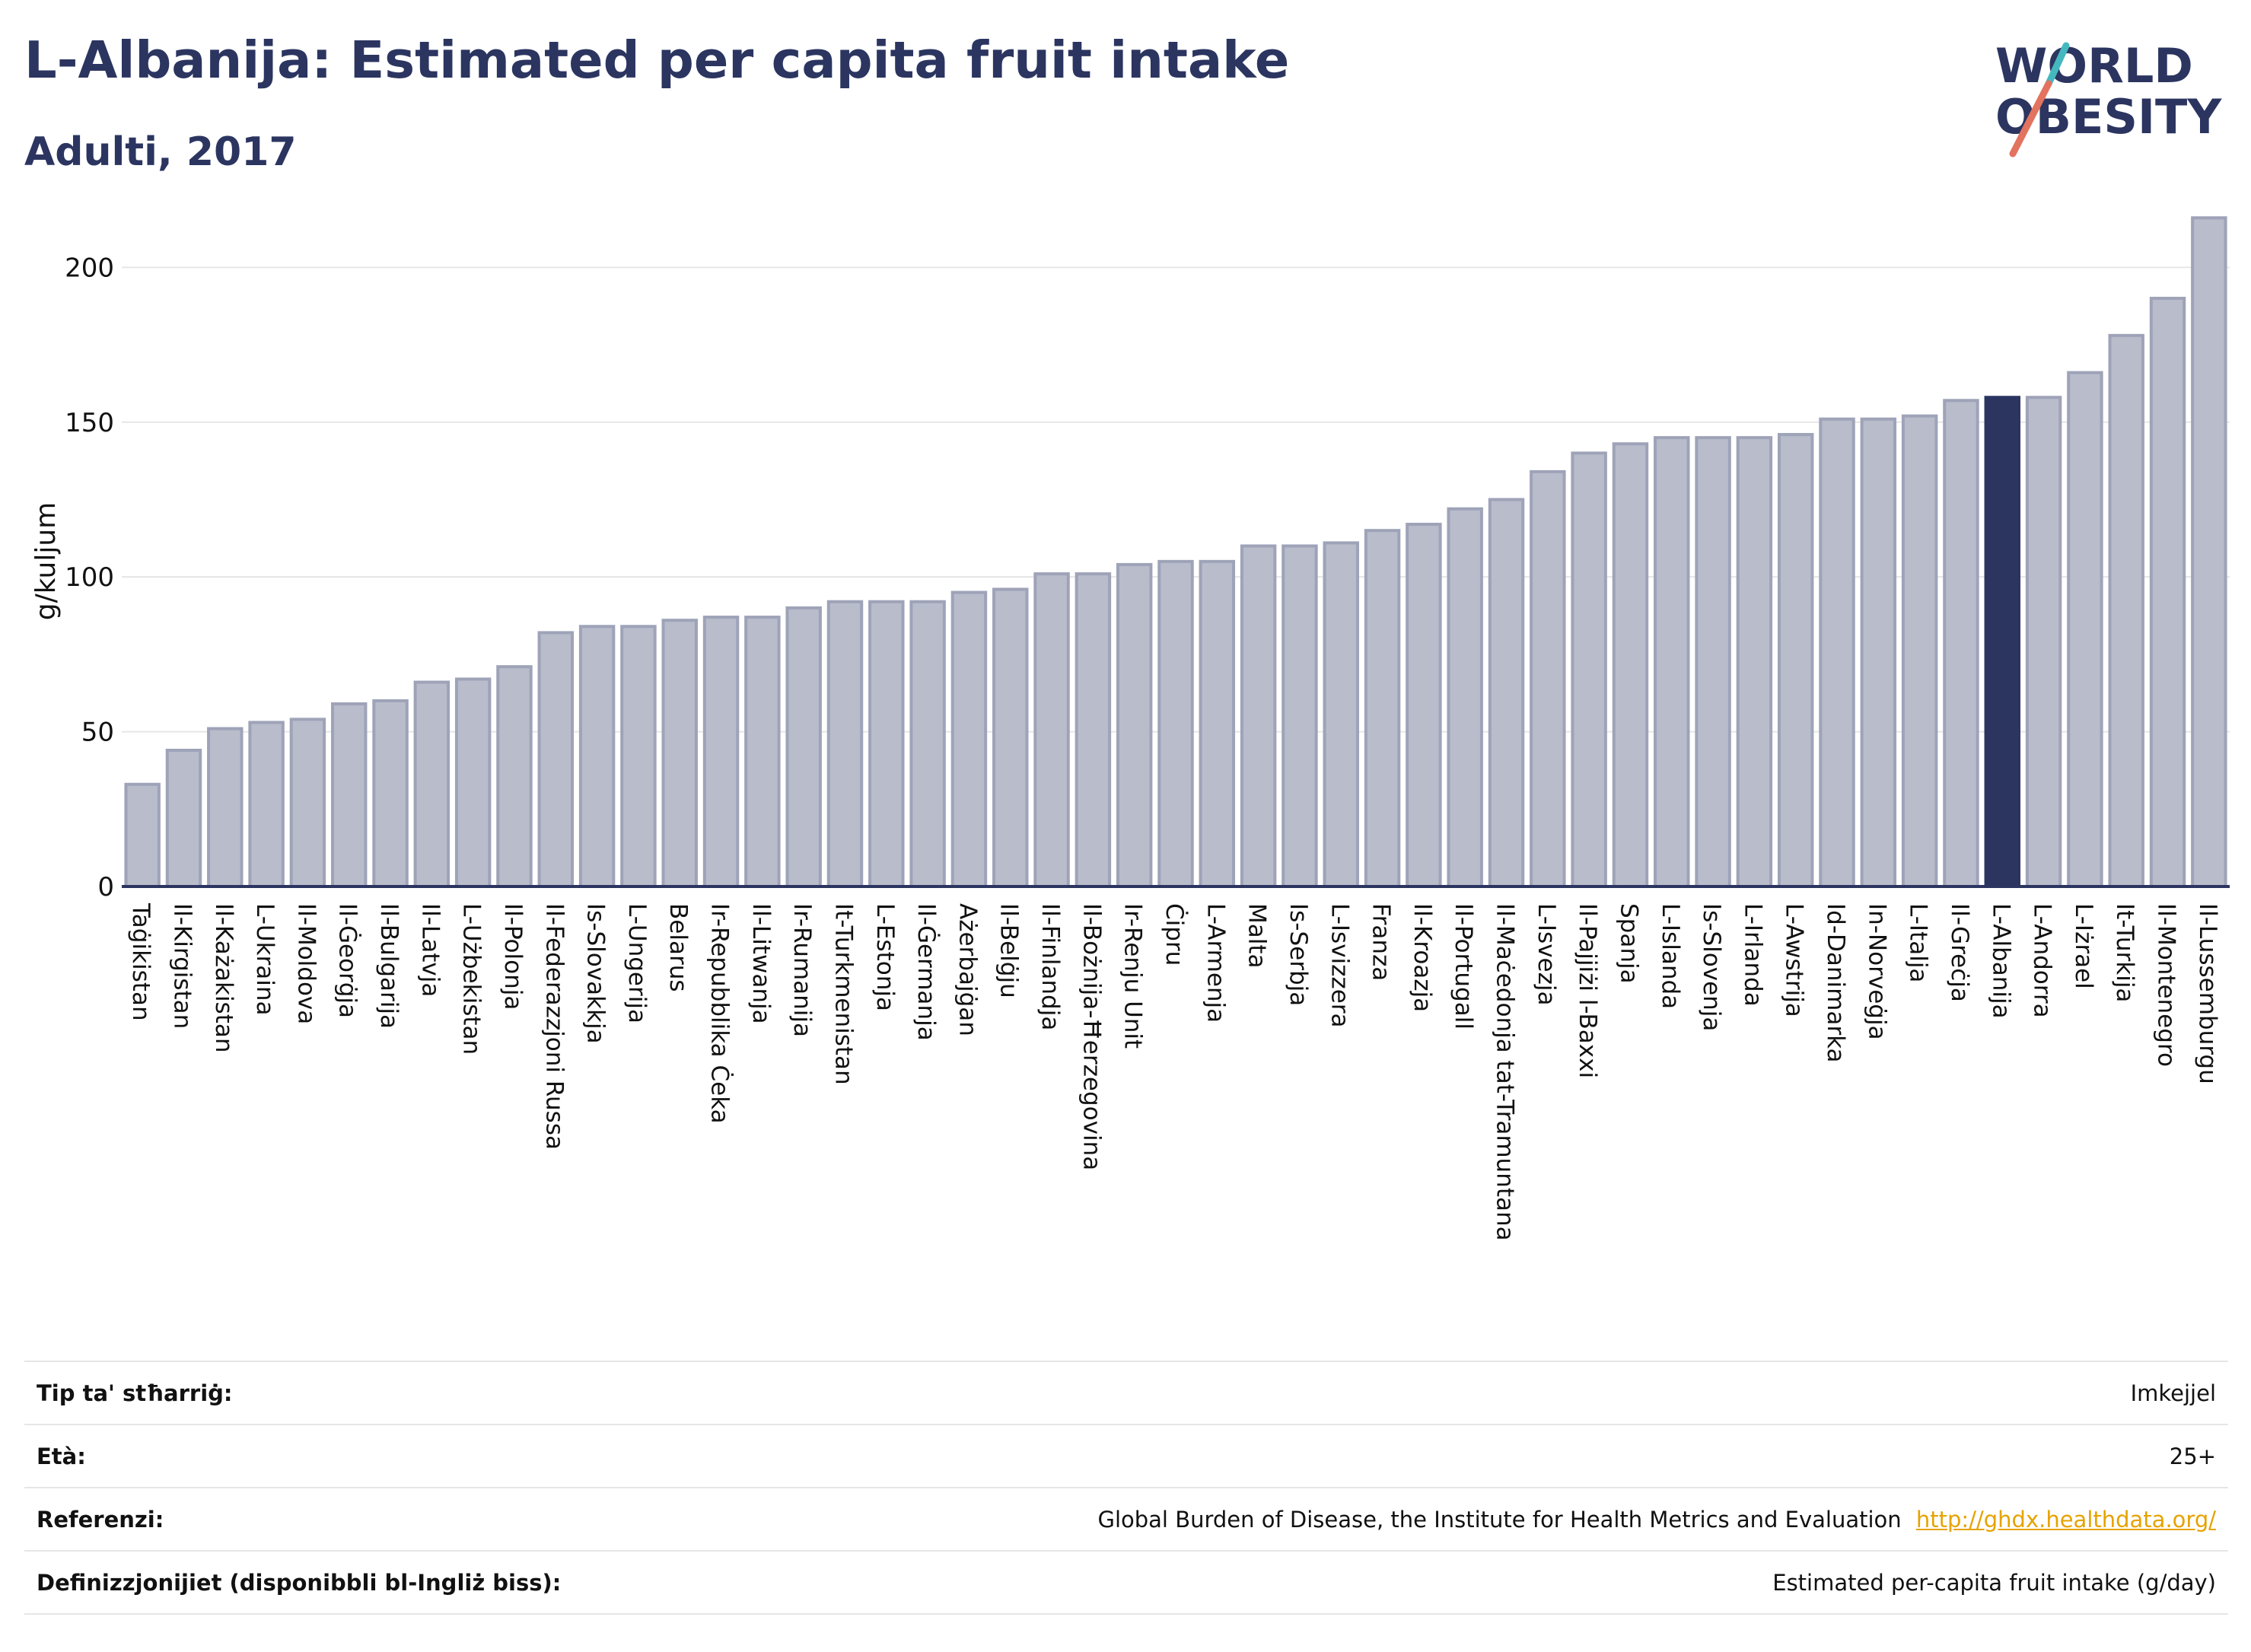 The height and width of the screenshot is (1652, 2251). Describe the element at coordinates (1876, 971) in the screenshot. I see `x-tick-label: In-Norveġja` at that location.